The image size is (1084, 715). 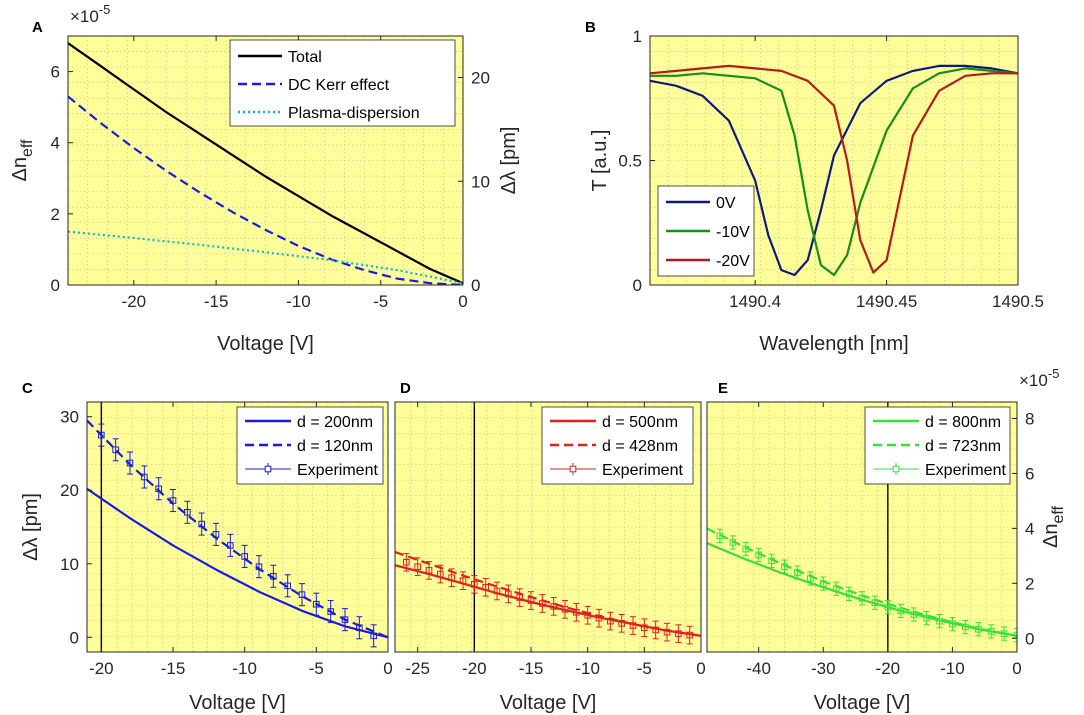 I want to click on x-tick-label: -25, so click(x=417, y=668).